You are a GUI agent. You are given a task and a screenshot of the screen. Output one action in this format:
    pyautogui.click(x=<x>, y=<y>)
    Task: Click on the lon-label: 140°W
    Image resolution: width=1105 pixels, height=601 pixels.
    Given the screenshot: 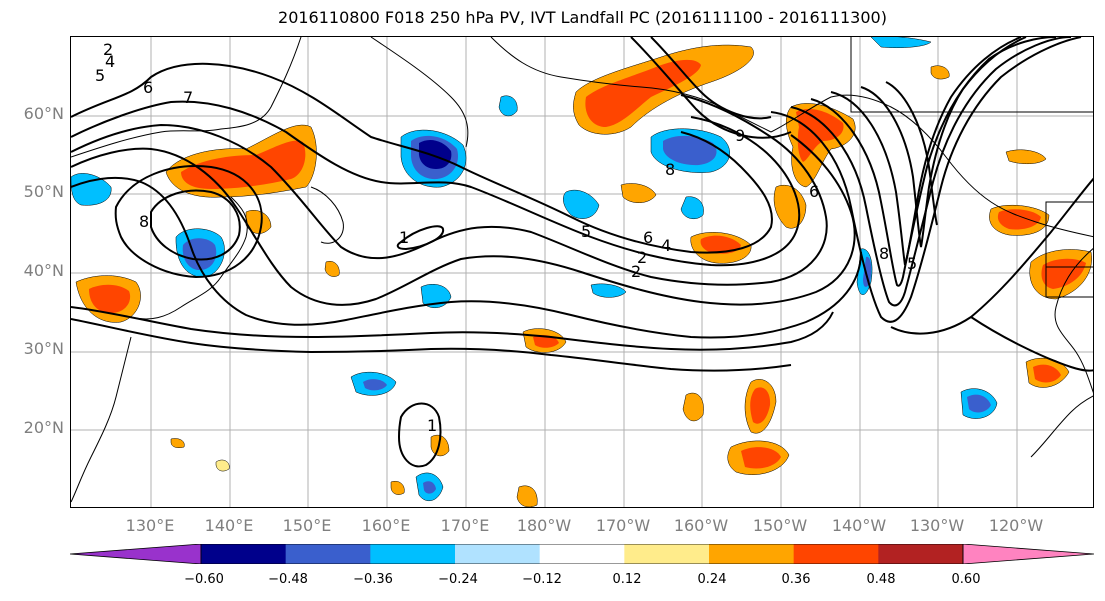 What is the action you would take?
    pyautogui.click(x=859, y=525)
    